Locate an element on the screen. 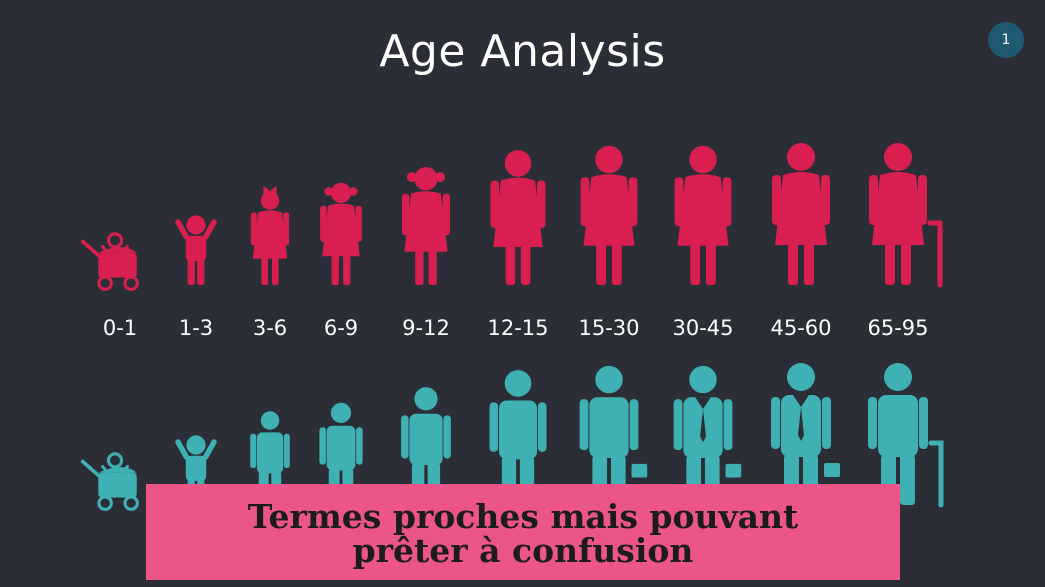 This screenshot has width=1045, height=587. age-label-6-9: 6-9 is located at coordinates (341, 328).